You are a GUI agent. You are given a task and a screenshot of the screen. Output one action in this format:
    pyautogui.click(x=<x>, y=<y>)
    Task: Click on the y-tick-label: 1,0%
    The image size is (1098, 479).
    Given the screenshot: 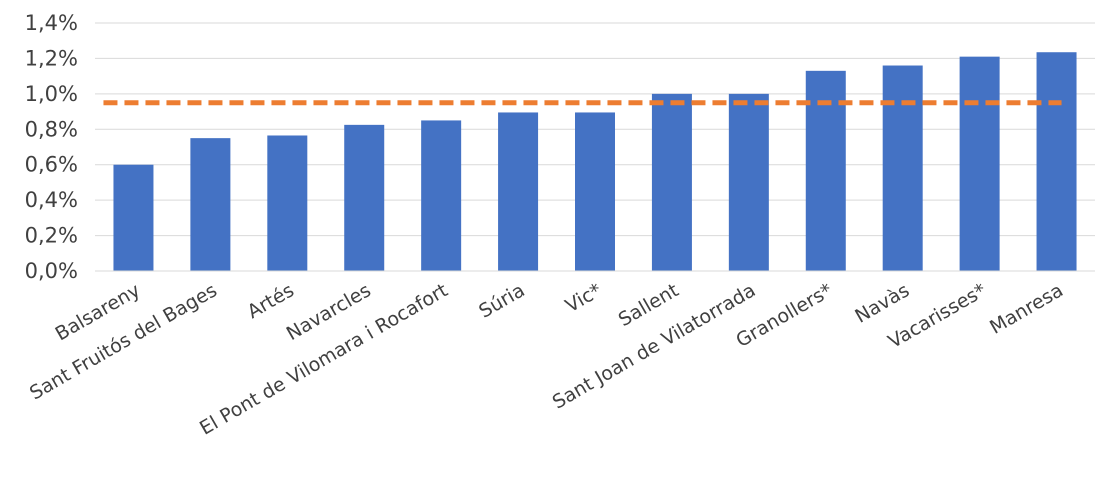 What is the action you would take?
    pyautogui.click(x=51, y=94)
    